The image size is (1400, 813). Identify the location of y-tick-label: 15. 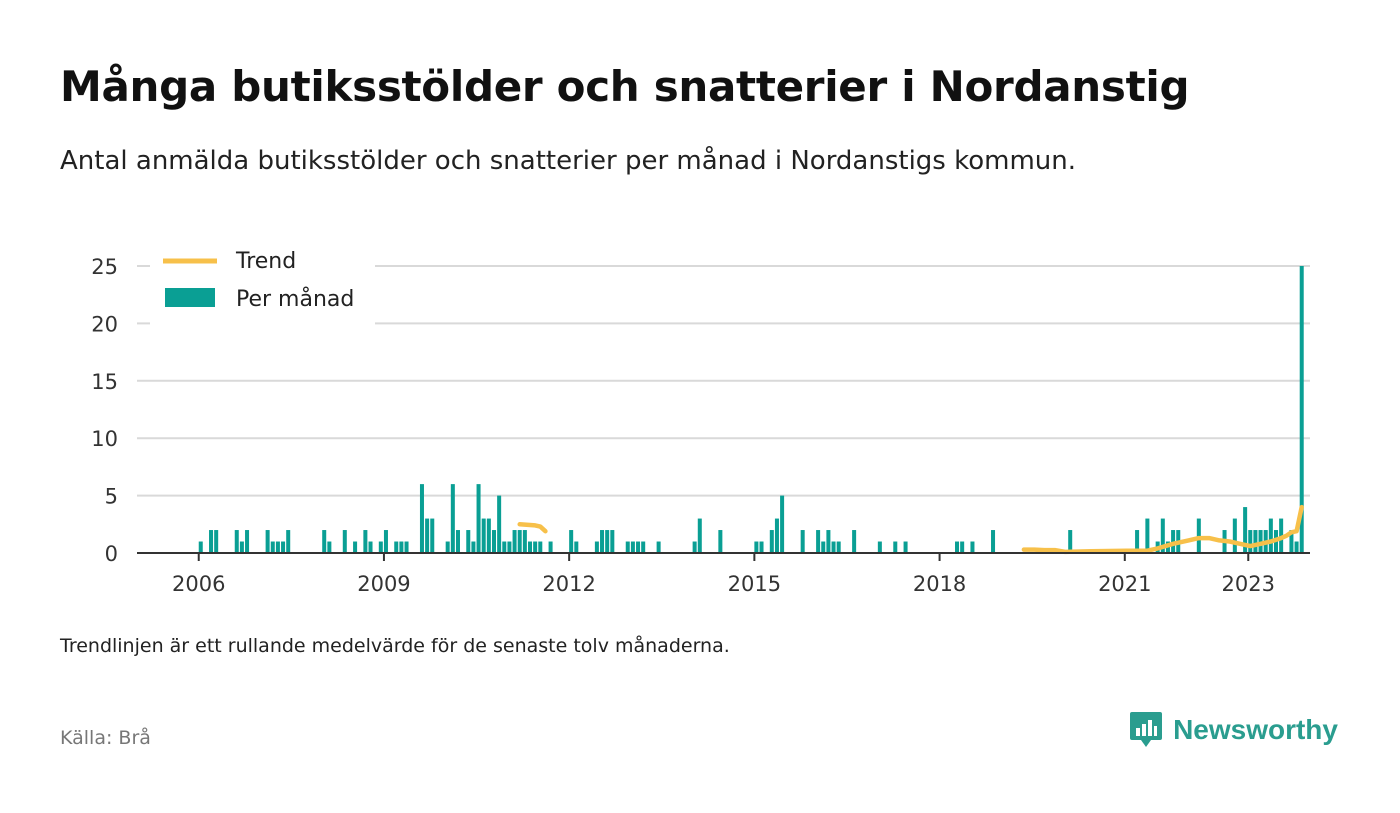
(104, 382).